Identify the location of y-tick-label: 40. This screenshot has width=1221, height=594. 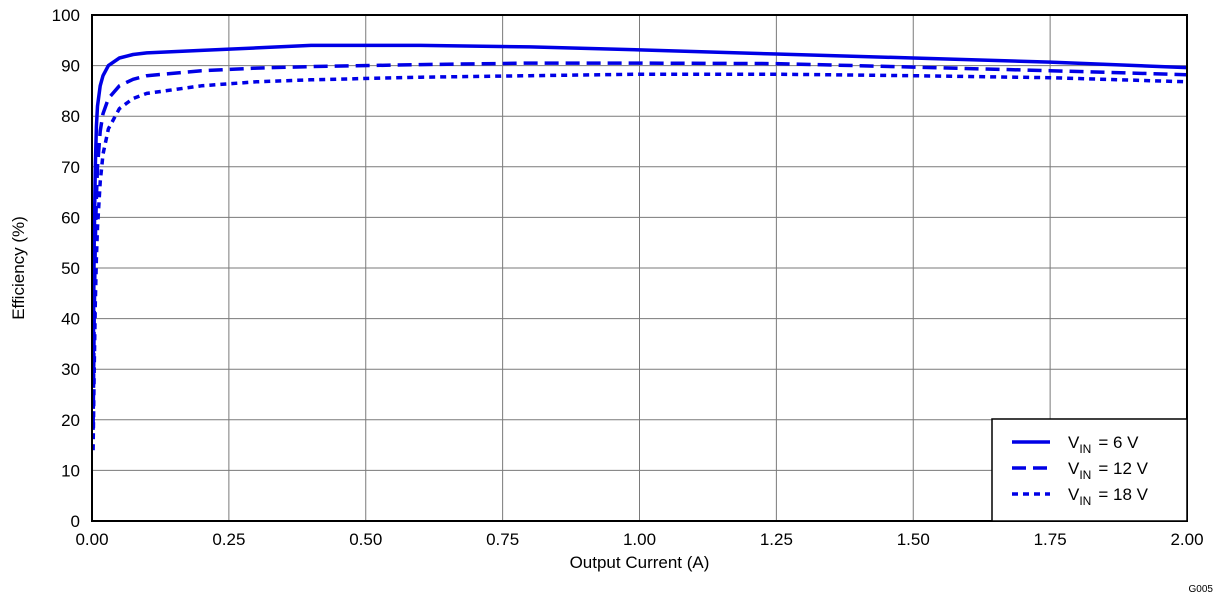
(70, 319).